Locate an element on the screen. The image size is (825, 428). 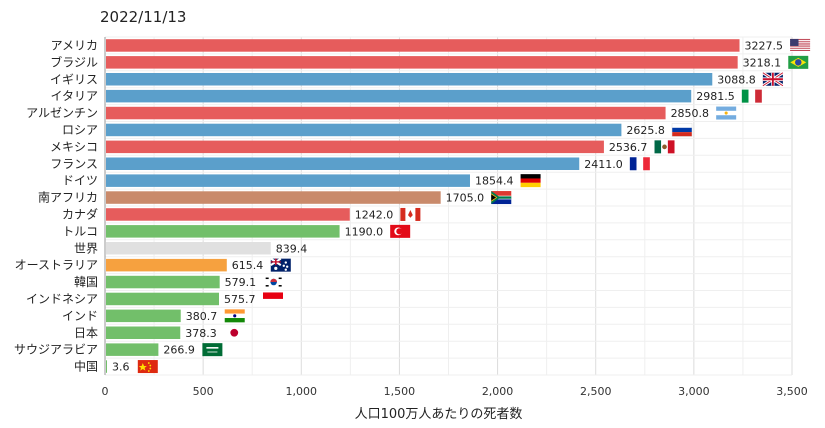
category-label: フランス is located at coordinates (74, 164).